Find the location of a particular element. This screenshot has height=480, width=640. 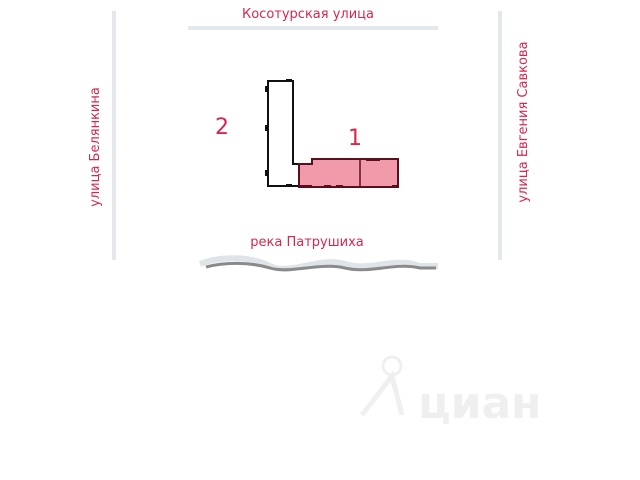

building-2-label: 2 is located at coordinates (222, 127).